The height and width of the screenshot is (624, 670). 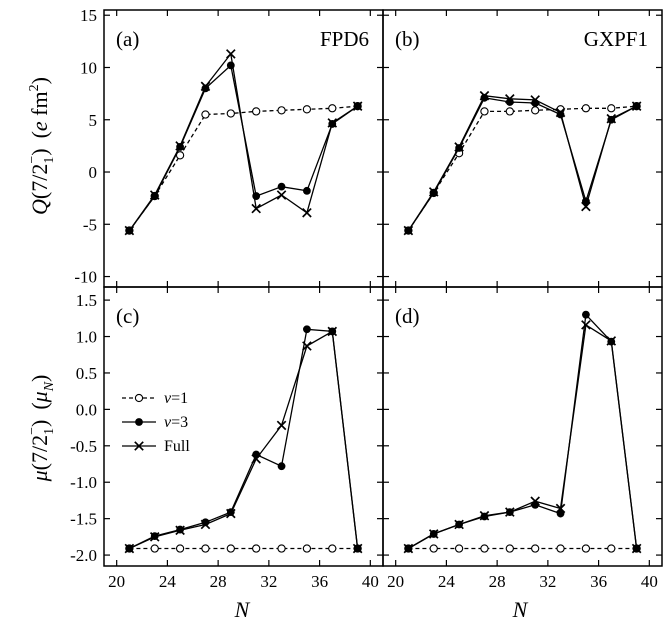 What do you see at coordinates (86, 337) in the screenshot?
I see `y-tick-label: 1.0` at bounding box center [86, 337].